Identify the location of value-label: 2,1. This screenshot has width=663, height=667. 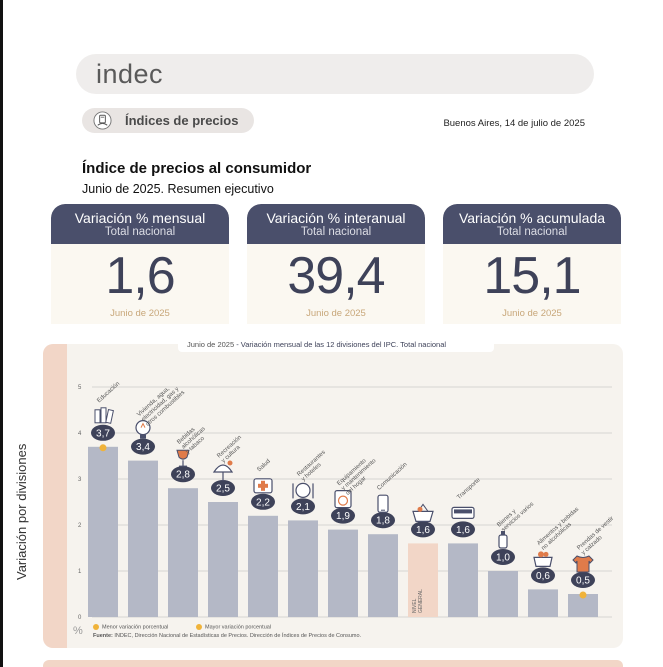
(303, 507).